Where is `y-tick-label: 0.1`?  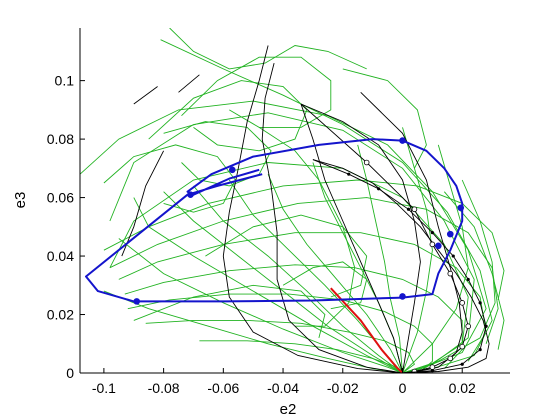 y-tick-label: 0.1 is located at coordinates (65, 81).